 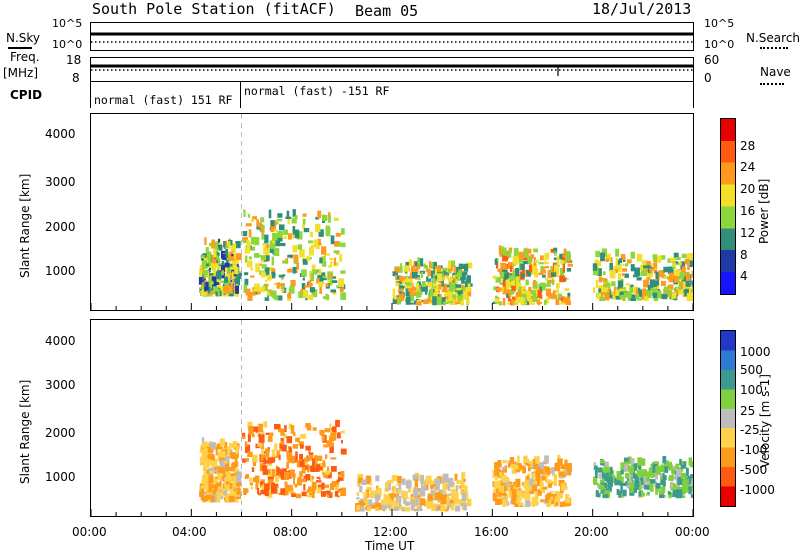 What do you see at coordinates (764, 211) in the screenshot?
I see `power-cbar-label: Power [dB]` at bounding box center [764, 211].